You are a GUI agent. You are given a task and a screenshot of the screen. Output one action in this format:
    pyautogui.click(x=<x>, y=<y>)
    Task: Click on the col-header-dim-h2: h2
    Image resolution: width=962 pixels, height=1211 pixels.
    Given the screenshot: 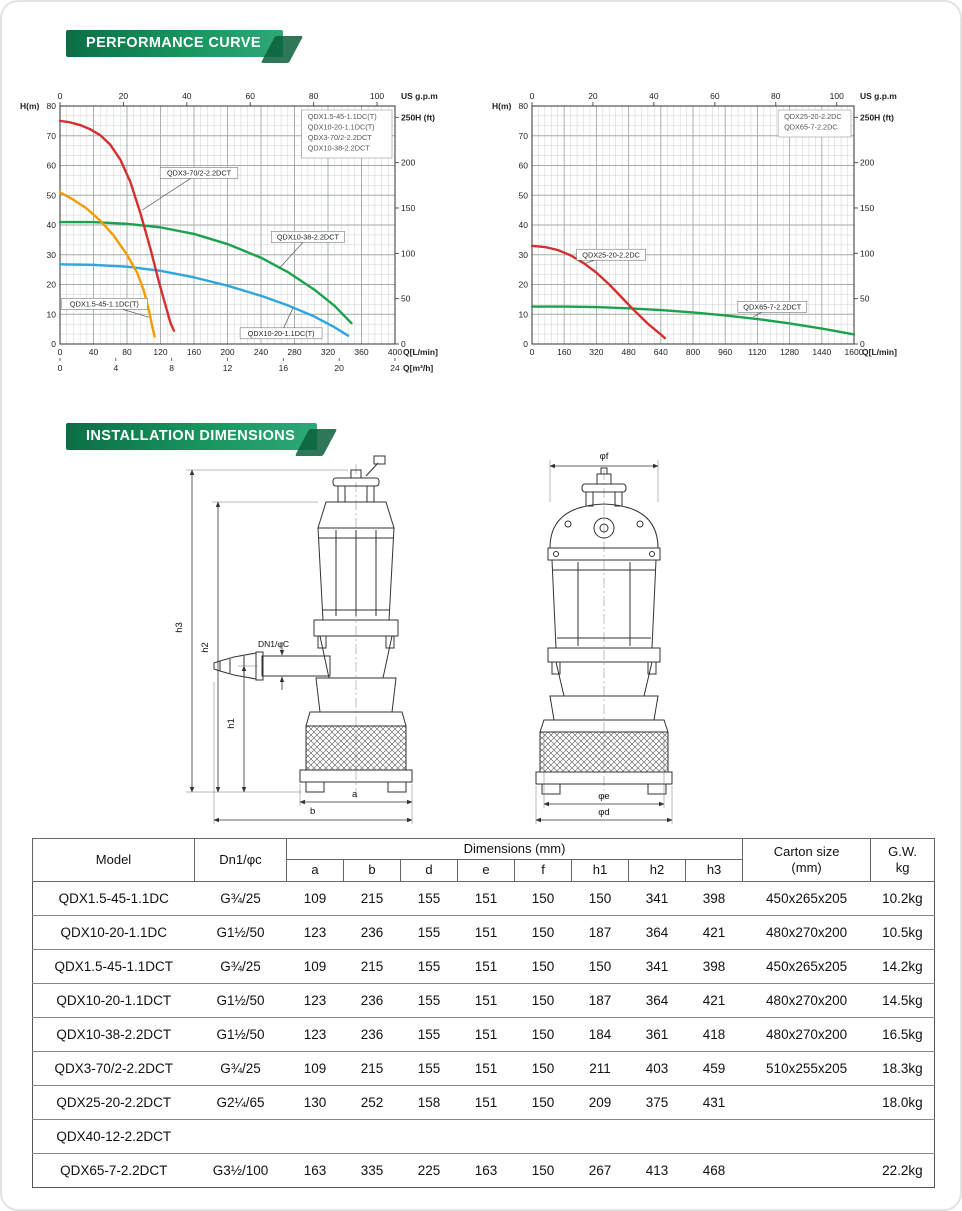 What is the action you would take?
    pyautogui.click(x=657, y=870)
    